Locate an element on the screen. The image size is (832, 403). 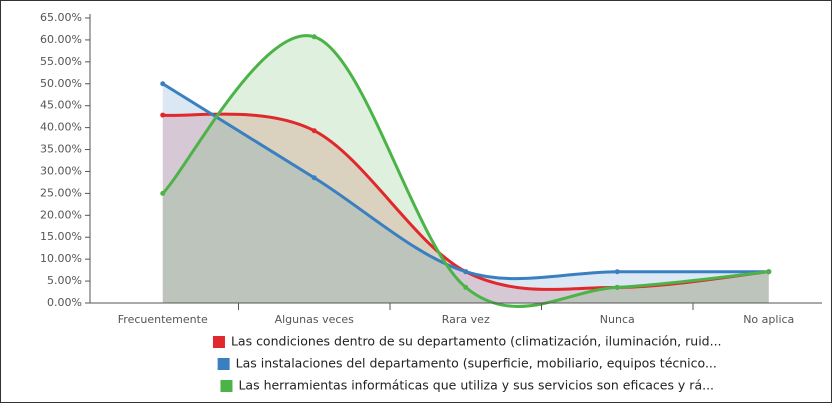
x-tick-label: Nunca is located at coordinates (617, 319).